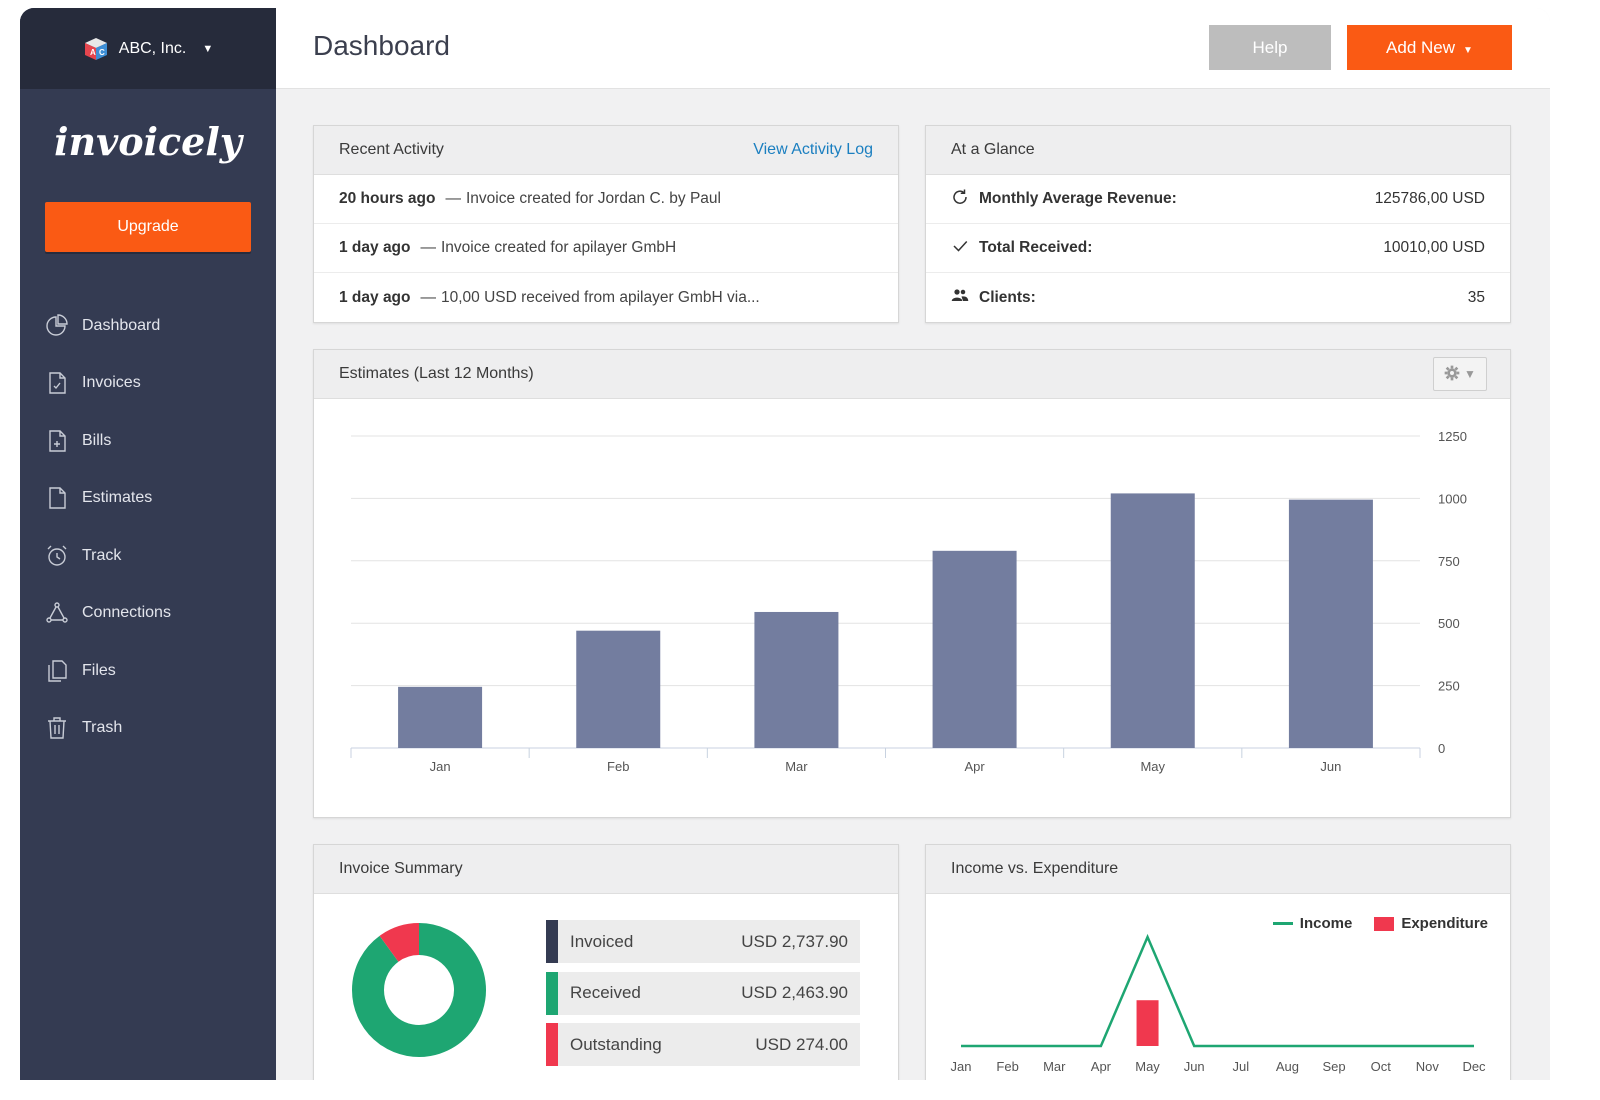 This screenshot has width=1600, height=1100. Describe the element at coordinates (616, 1044) in the screenshot. I see `summary-label: Outstanding` at that location.